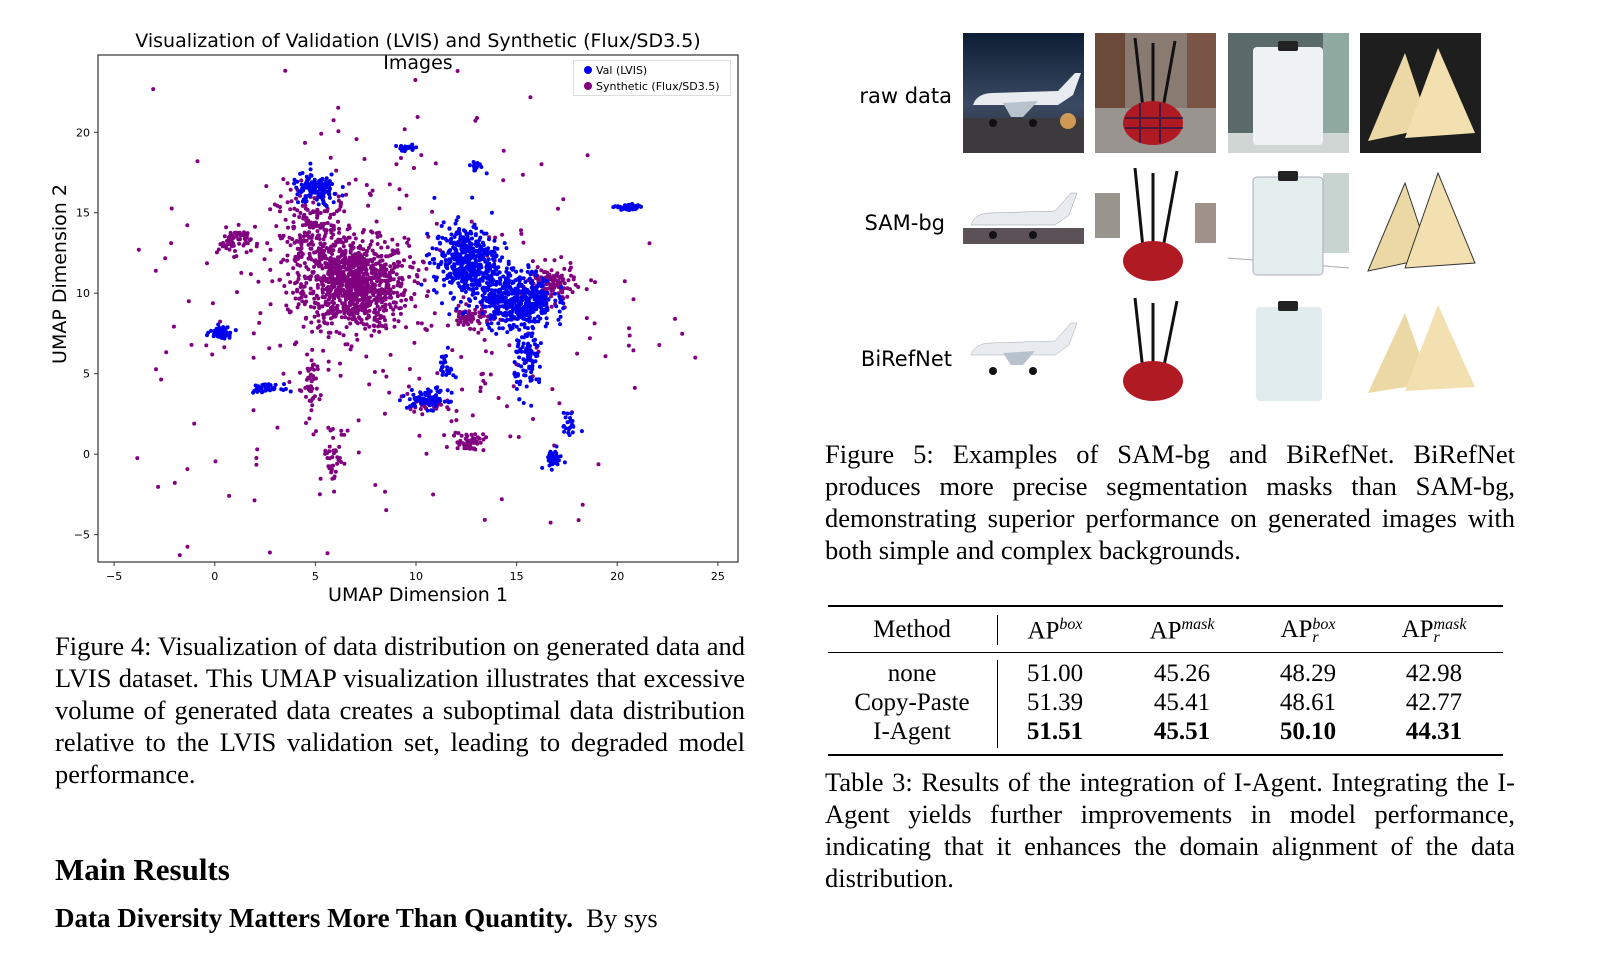 The width and height of the screenshot is (1623, 955). I want to click on chart-legend: Val (LVIS) Synthetic (Flux/SD3.5), so click(652, 78).